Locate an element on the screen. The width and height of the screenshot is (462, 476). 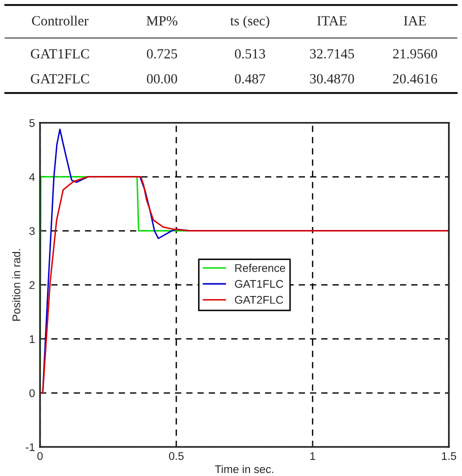
text: Controller is located at coordinates (60, 21).